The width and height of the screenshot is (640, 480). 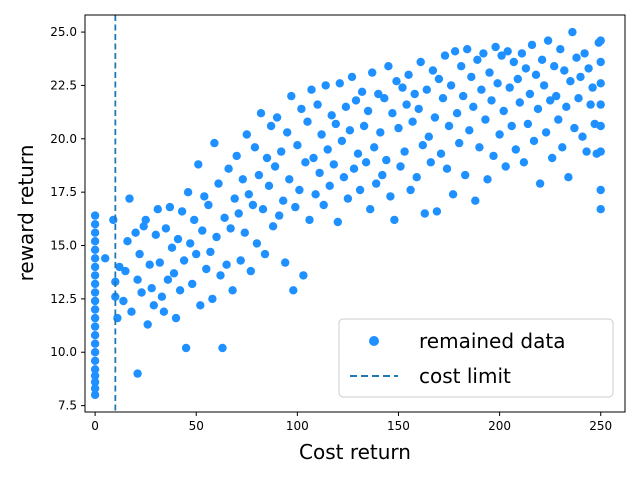 I want to click on y-tick-label: 7.5, so click(x=67, y=406).